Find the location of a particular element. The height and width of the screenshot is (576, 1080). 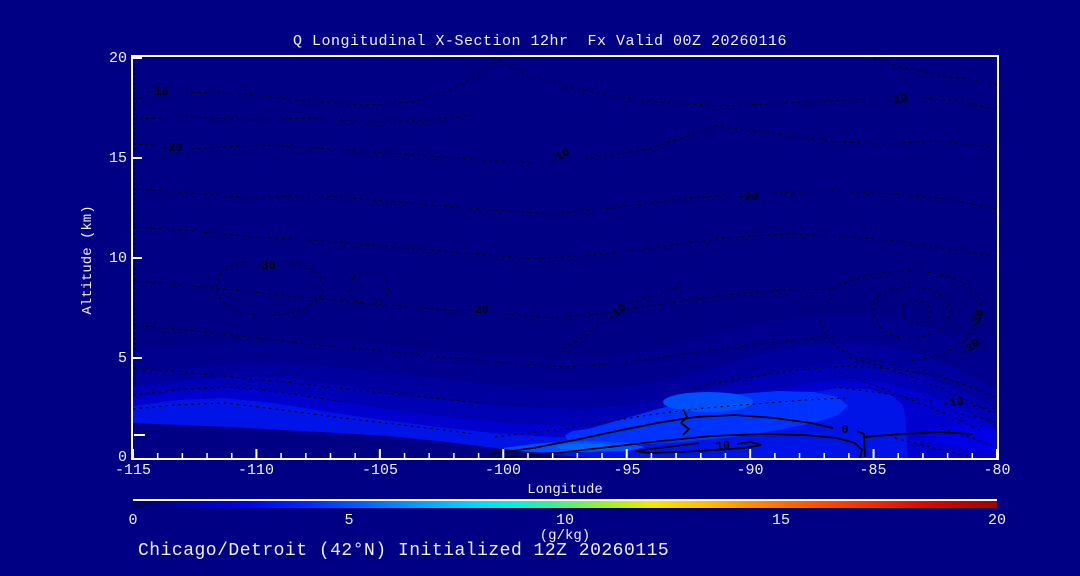

colorbar-tick-label: 10 is located at coordinates (564, 520).